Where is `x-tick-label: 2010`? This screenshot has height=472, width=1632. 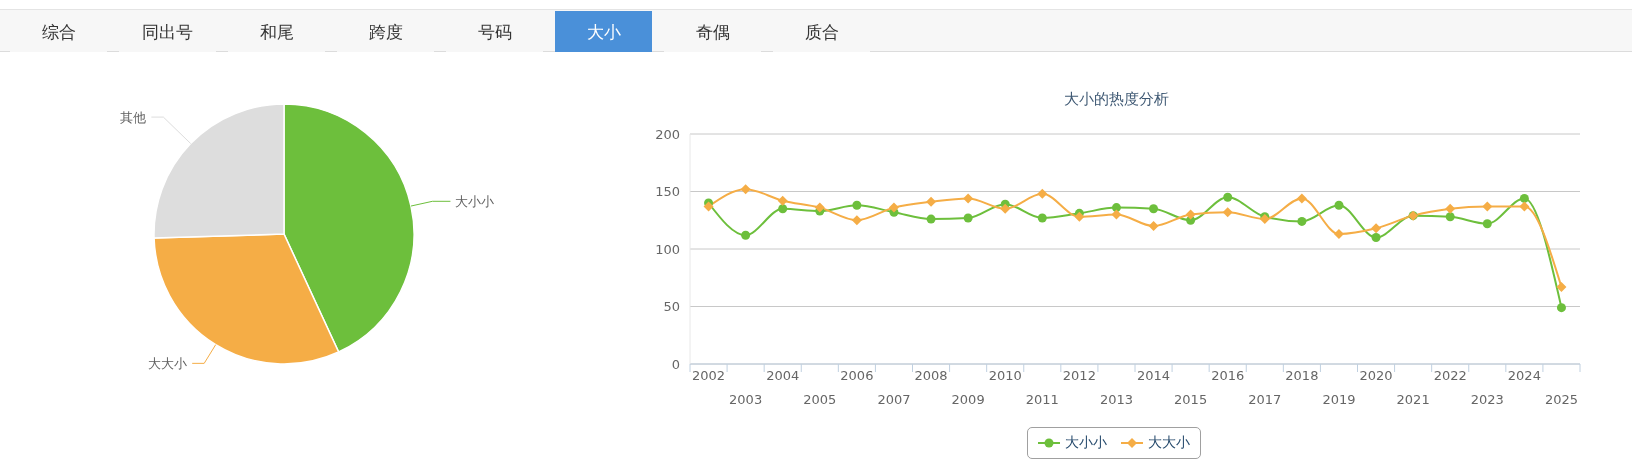 x-tick-label: 2010 is located at coordinates (1005, 375).